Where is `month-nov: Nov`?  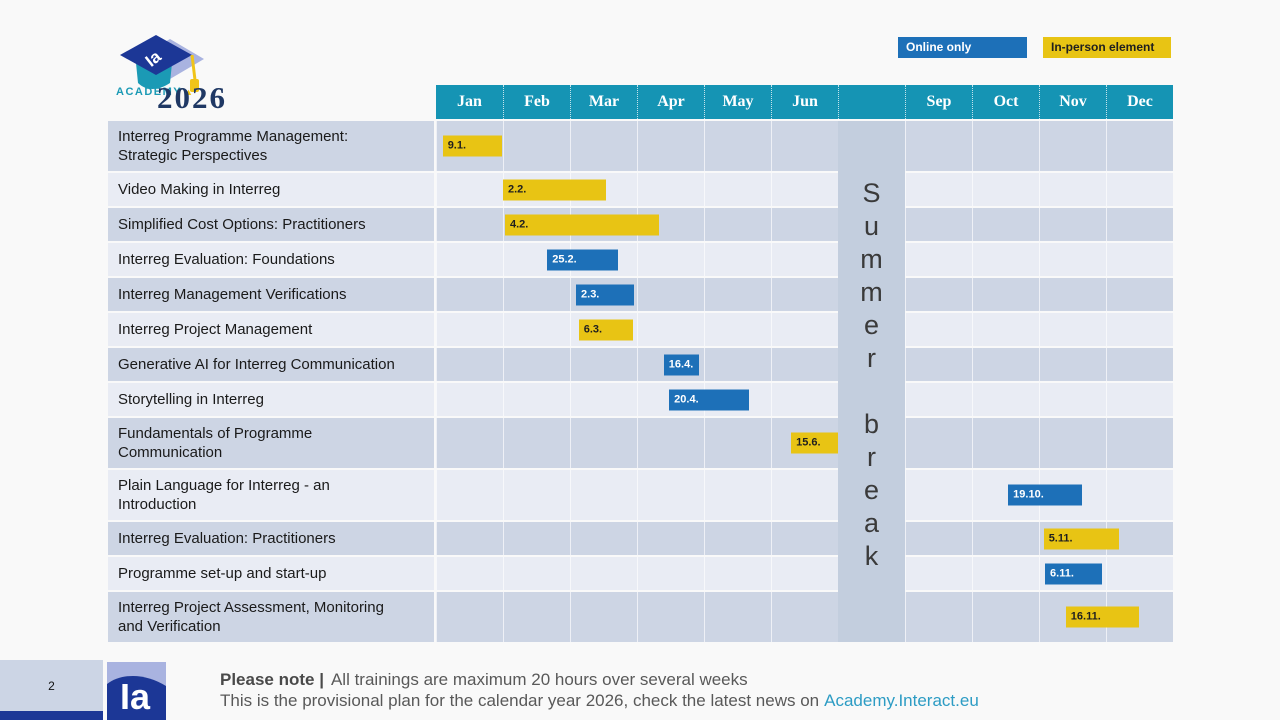
month-nov: Nov is located at coordinates (1072, 102).